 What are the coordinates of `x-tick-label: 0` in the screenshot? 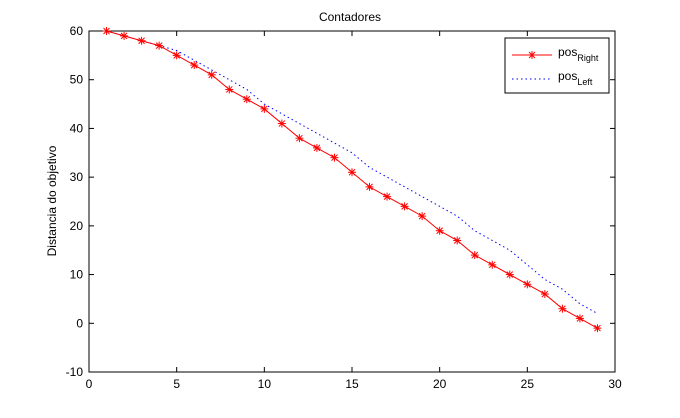 It's located at (89, 384).